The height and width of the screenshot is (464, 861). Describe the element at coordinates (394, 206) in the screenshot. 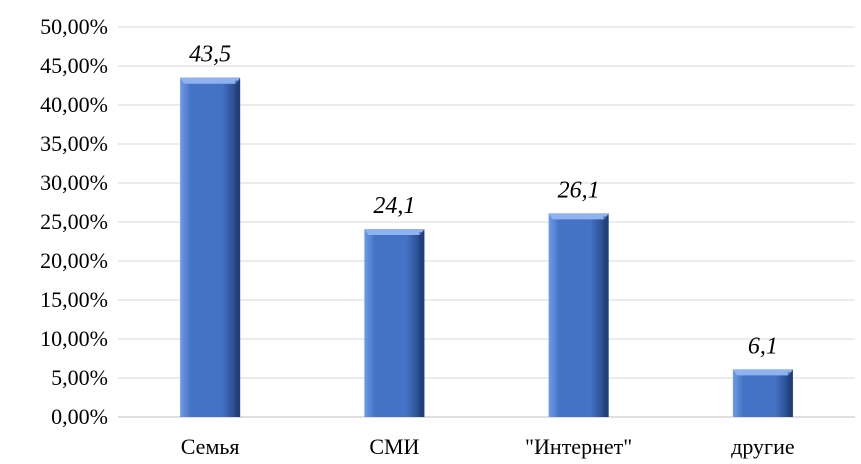

I see `data-label: 24,1` at that location.